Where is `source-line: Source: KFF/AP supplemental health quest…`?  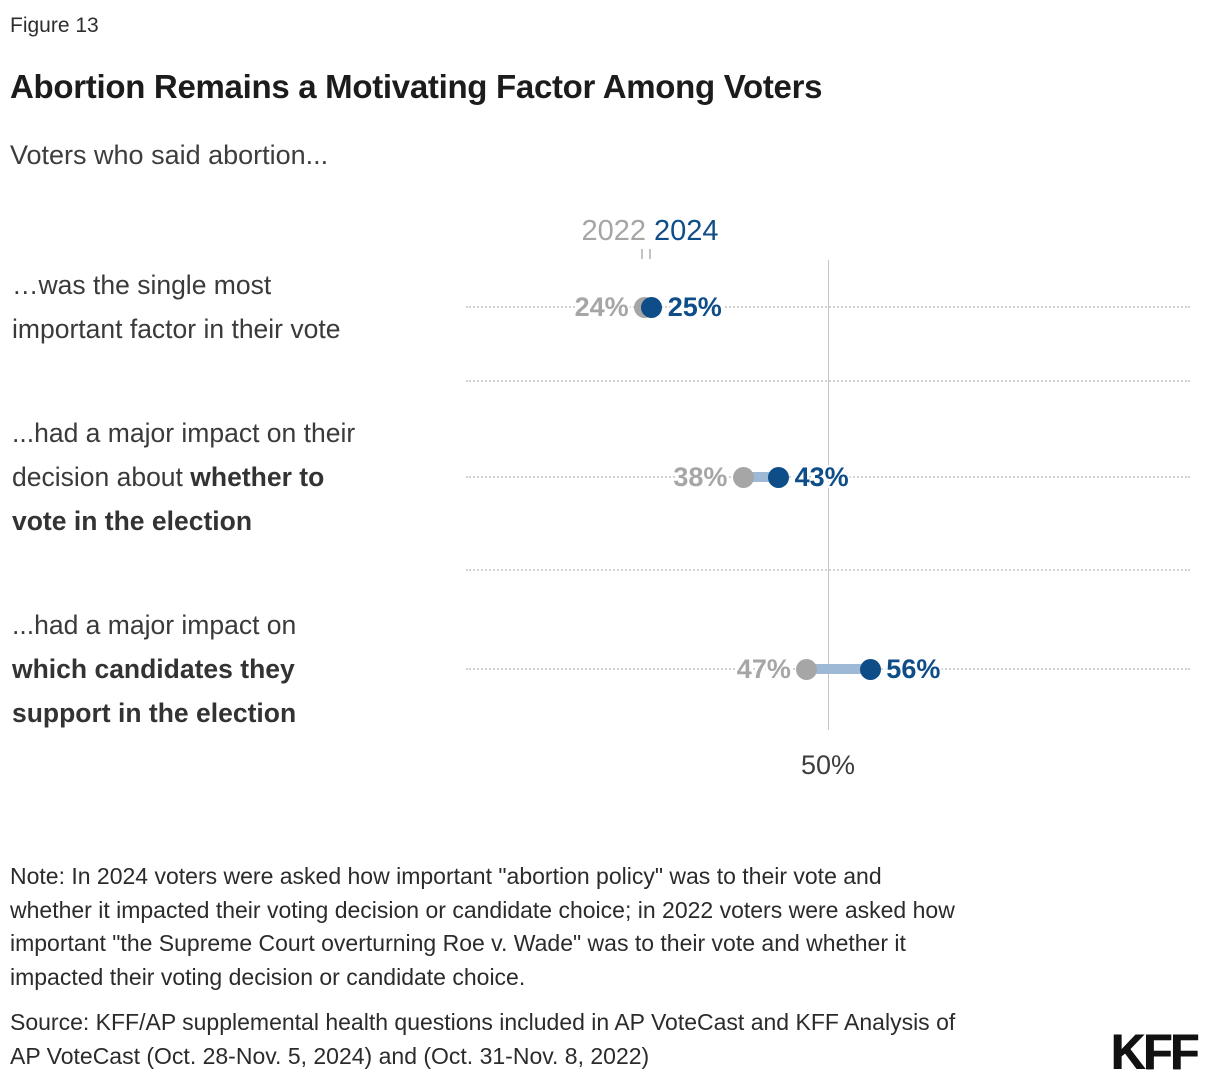 source-line: Source: KFF/AP supplemental health quest… is located at coordinates (483, 1022).